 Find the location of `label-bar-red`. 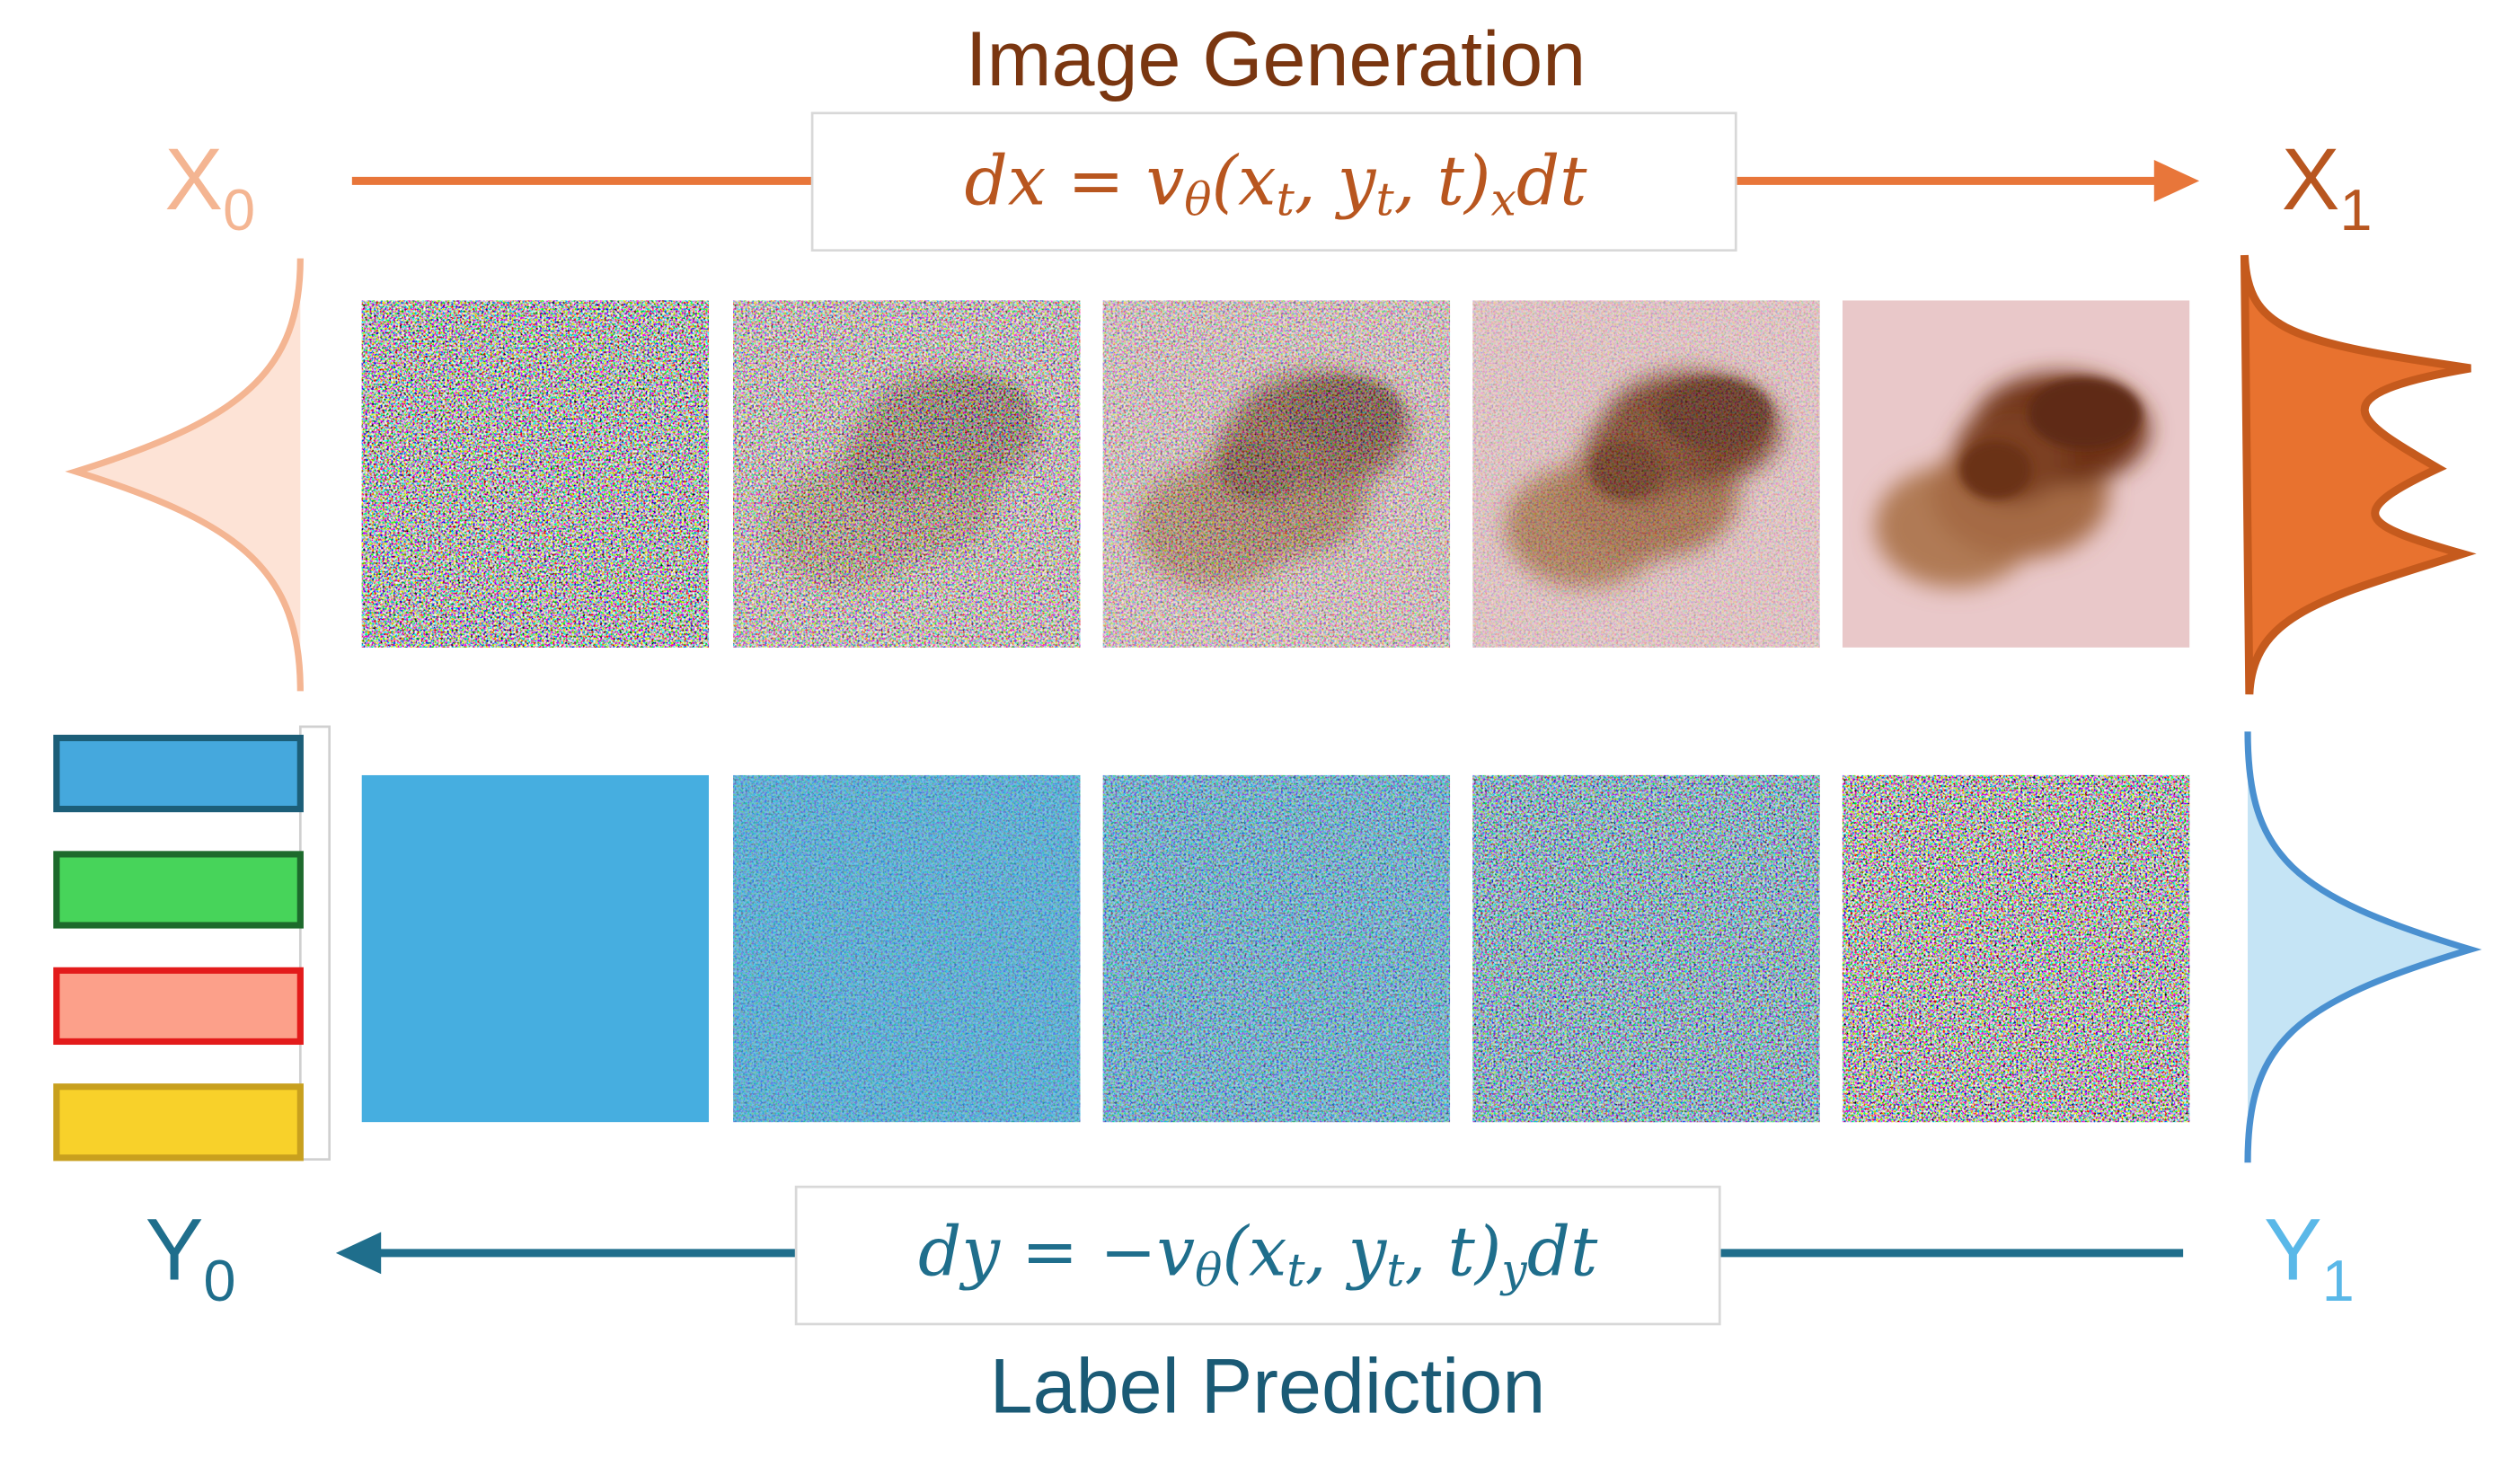

label-bar-red is located at coordinates (178, 1006).